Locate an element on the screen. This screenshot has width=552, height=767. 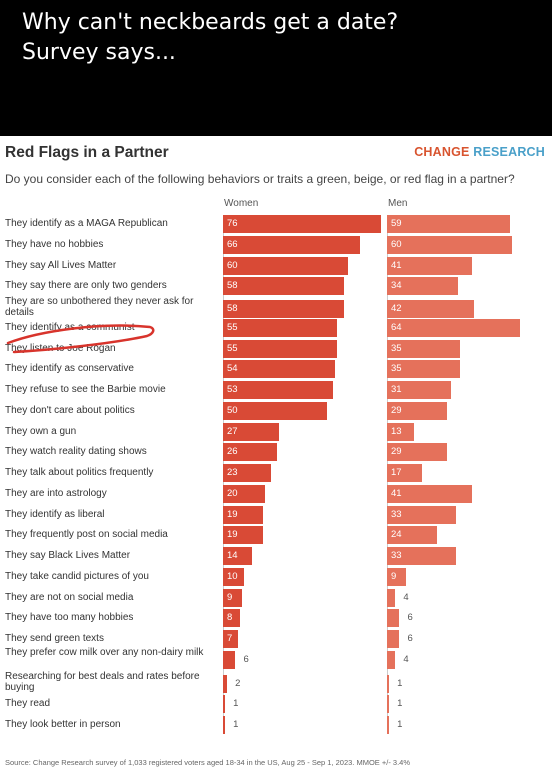
row-label: They identify as liberal is located at coordinates (55, 514).